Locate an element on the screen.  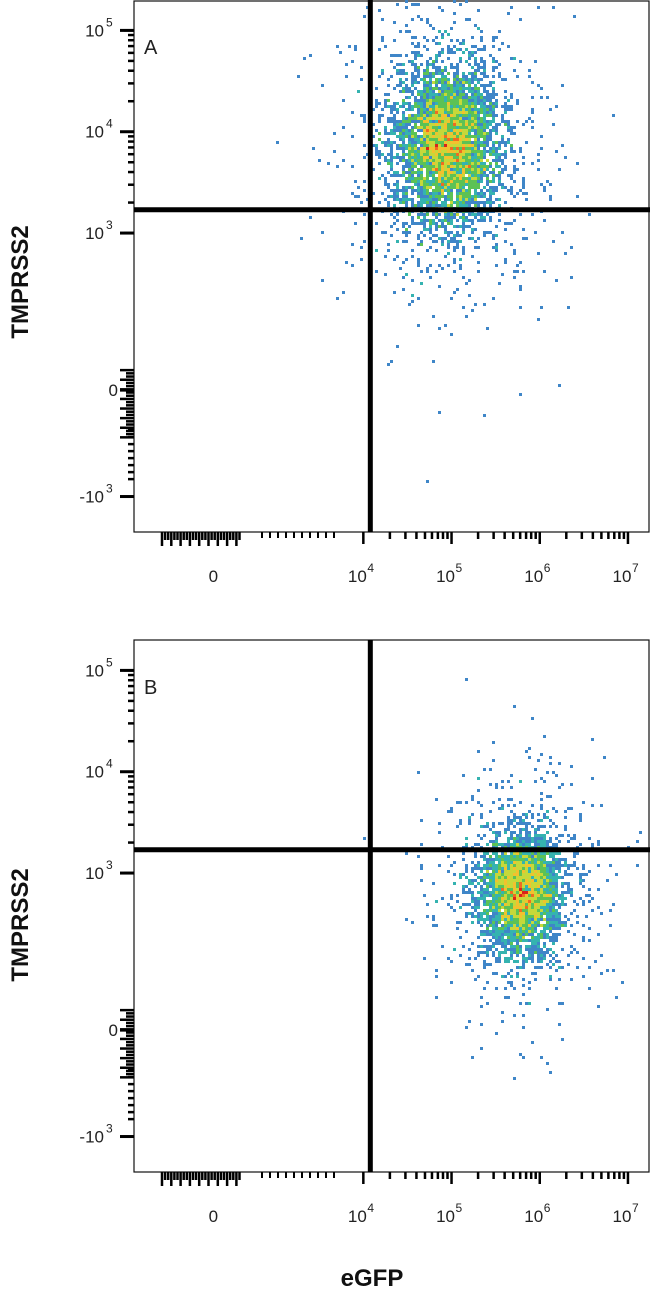
y-axis-ticks is located at coordinates (127, 895).